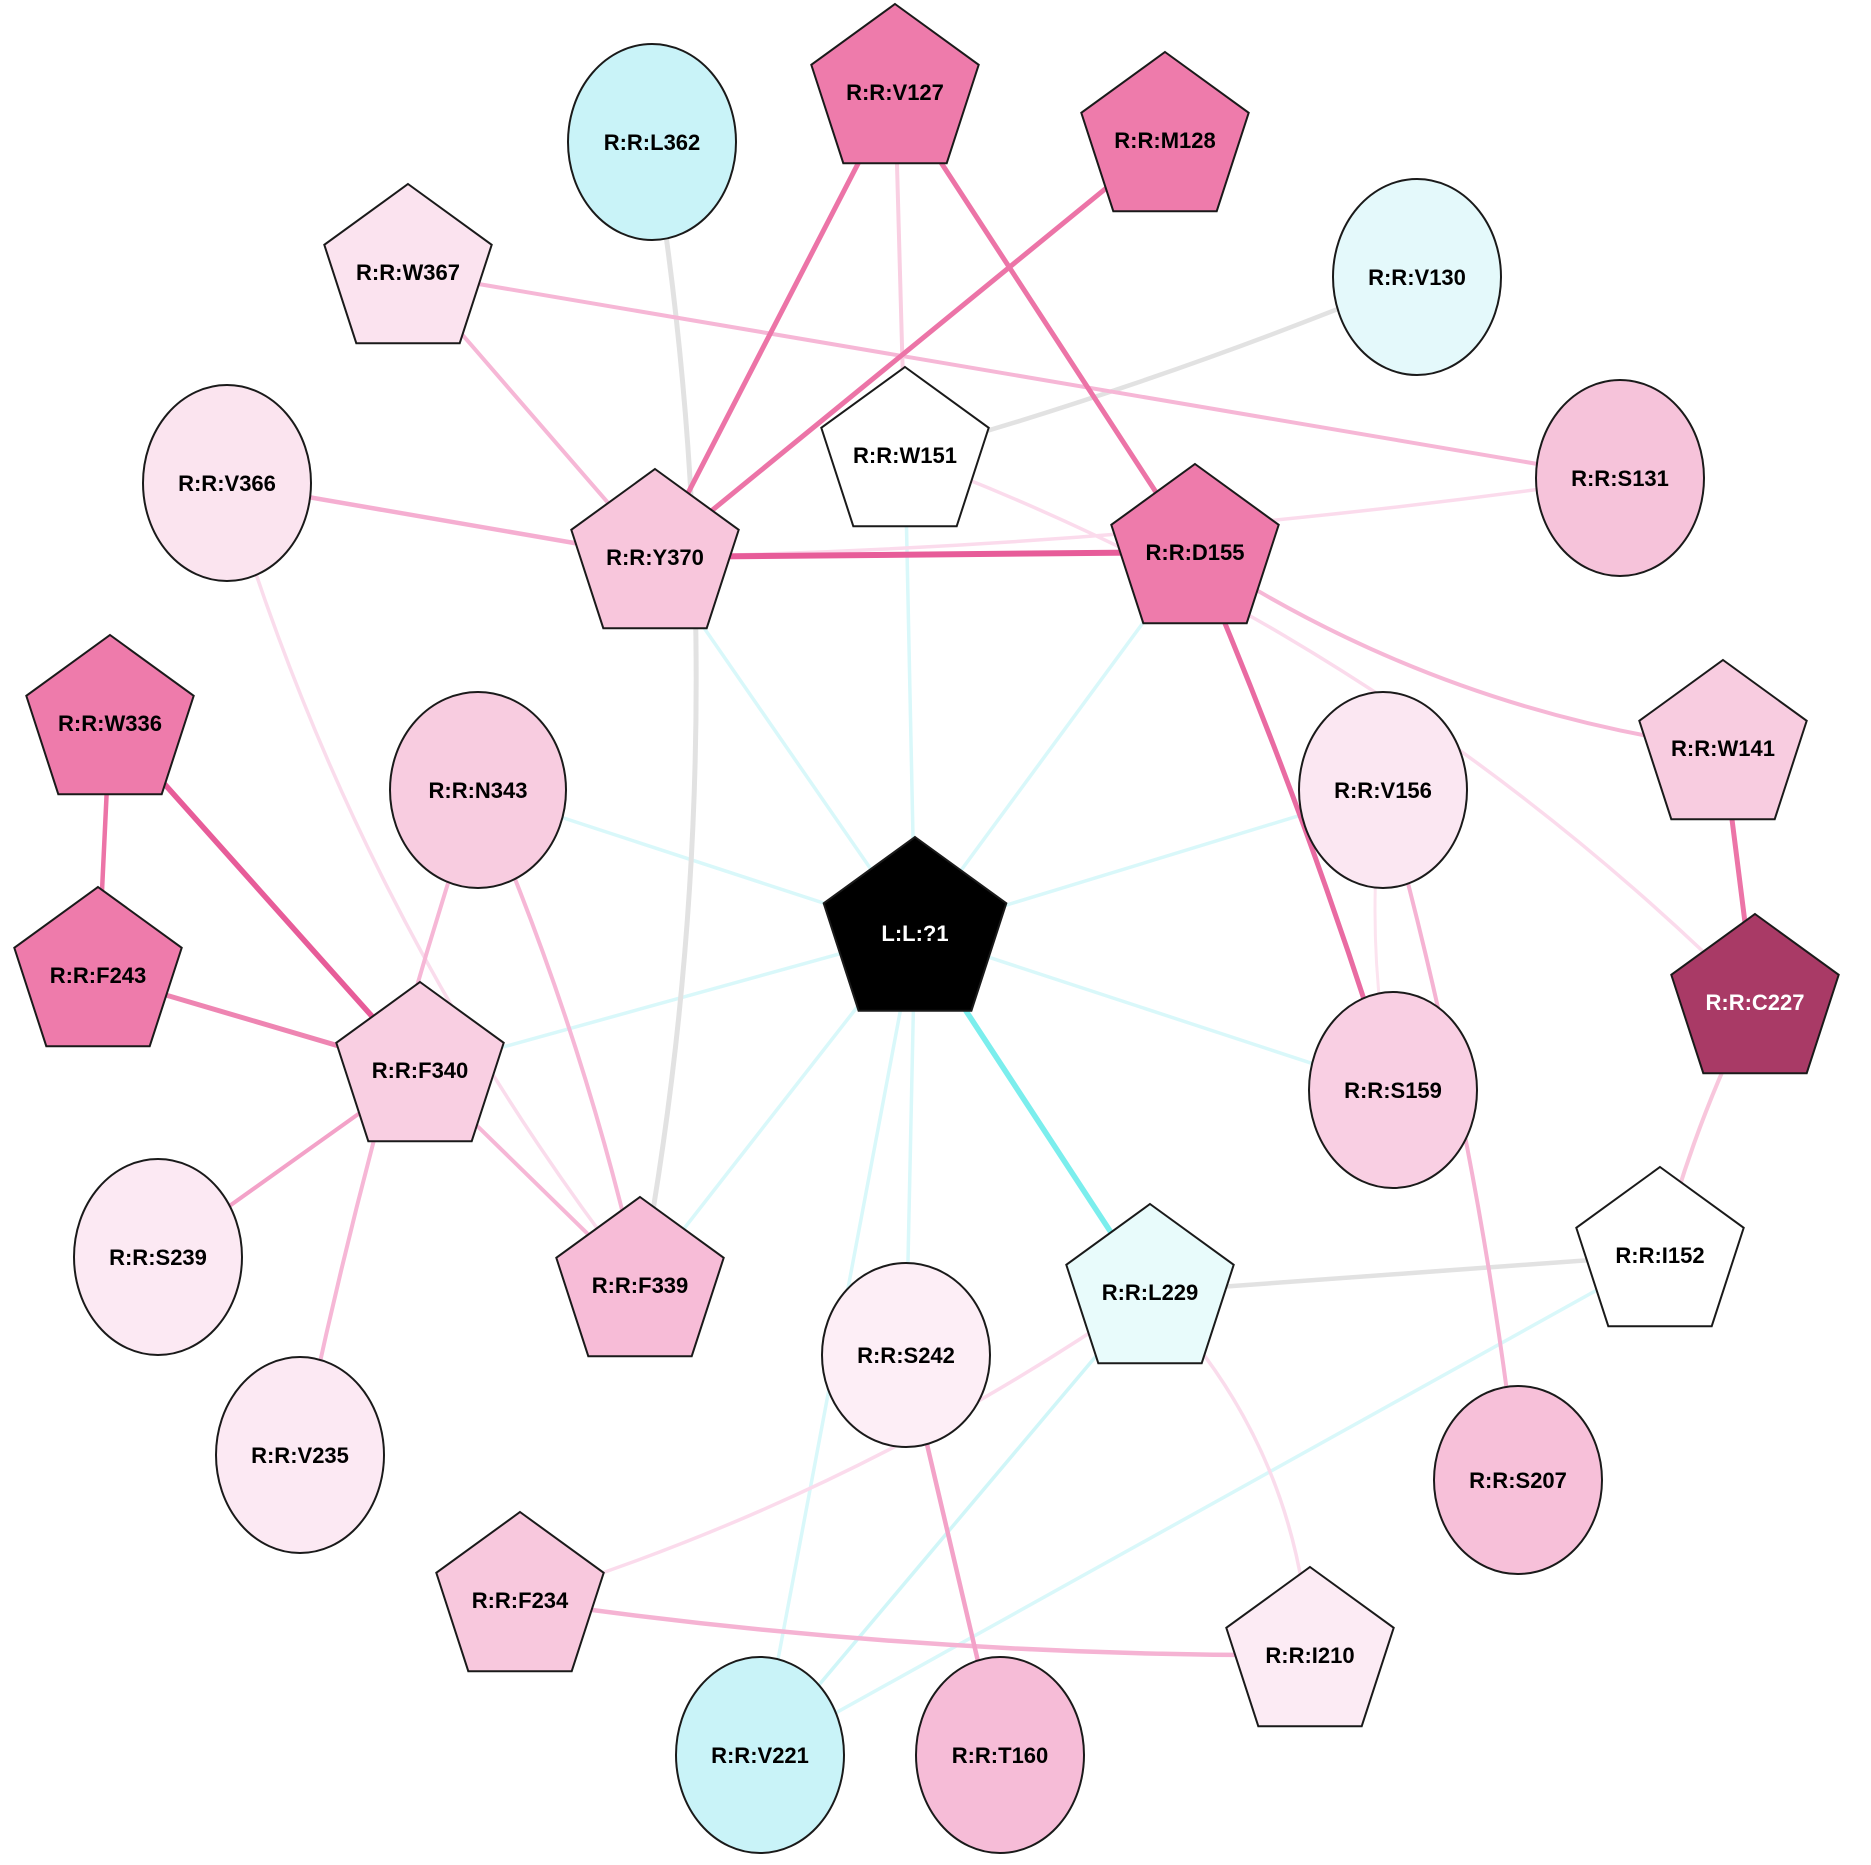 This screenshot has height=1865, width=1871. I want to click on node-r-r-n343: R:R:N343, so click(478, 790).